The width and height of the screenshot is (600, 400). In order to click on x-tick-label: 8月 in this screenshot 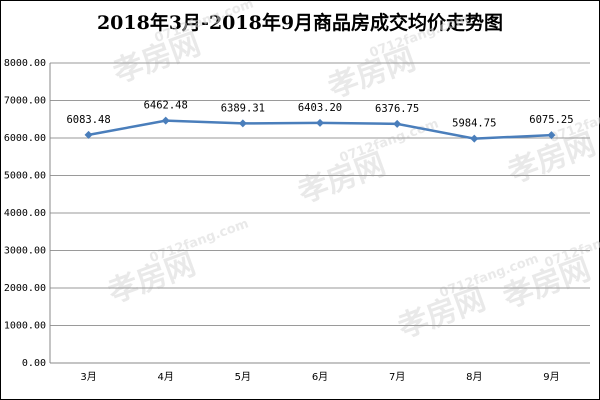, I will do `click(474, 377)`.